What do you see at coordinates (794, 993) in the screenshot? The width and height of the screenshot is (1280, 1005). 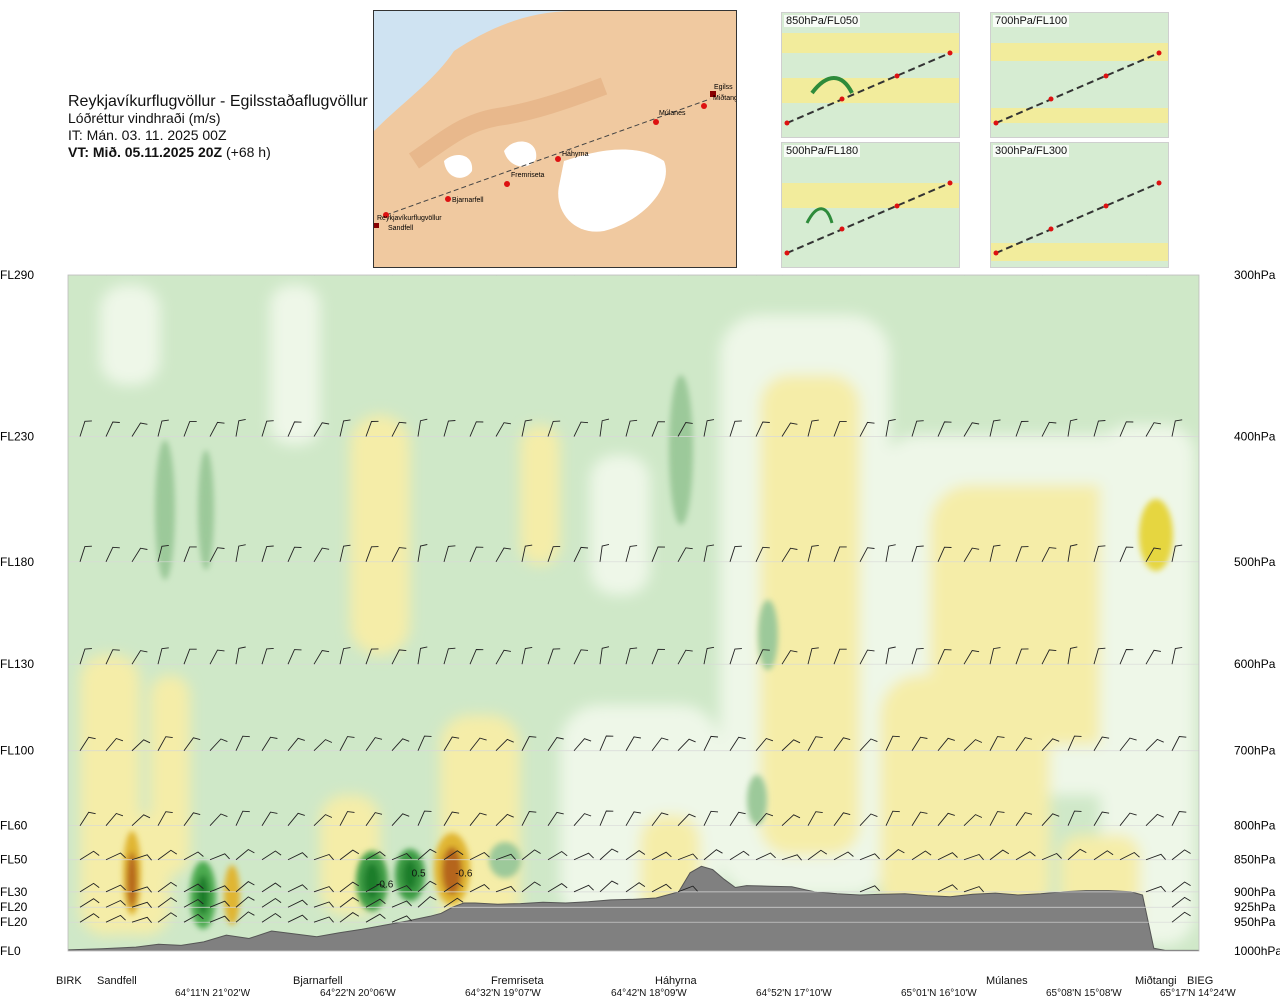 I see `x-coord-label: 64°52'N 17°10'W` at bounding box center [794, 993].